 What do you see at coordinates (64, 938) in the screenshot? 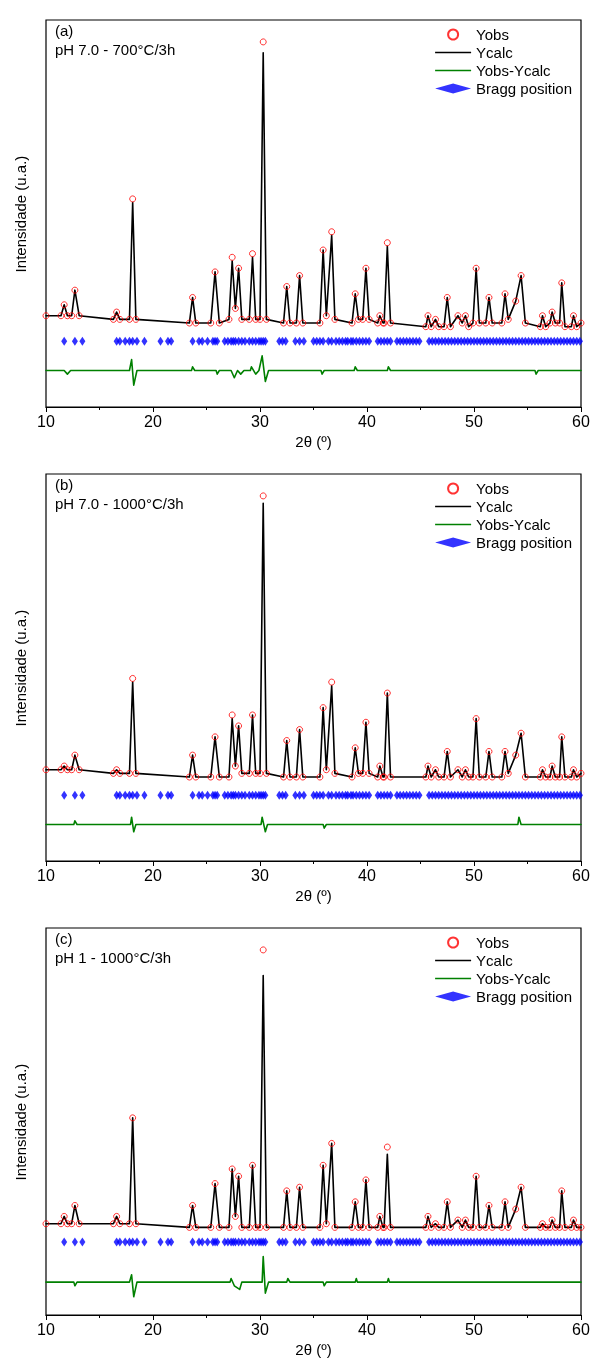
I see `chart-title: (c)` at bounding box center [64, 938].